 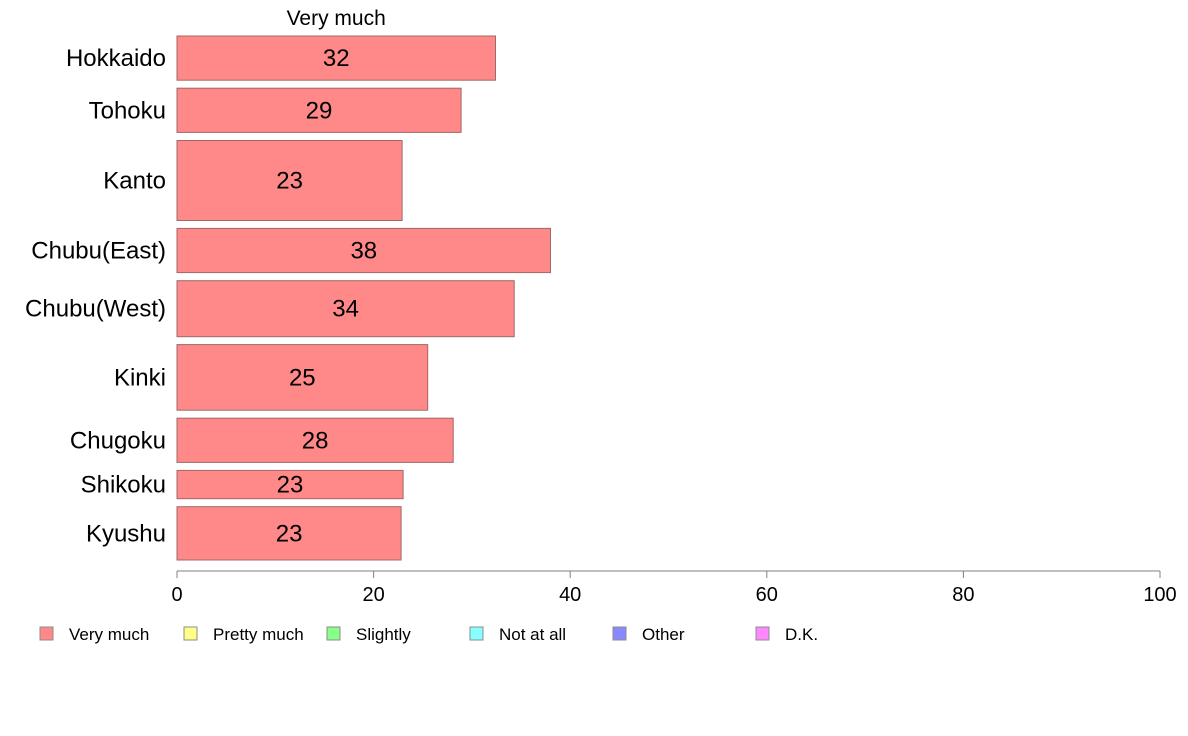 What do you see at coordinates (118, 440) in the screenshot?
I see `category-label: Chugoku` at bounding box center [118, 440].